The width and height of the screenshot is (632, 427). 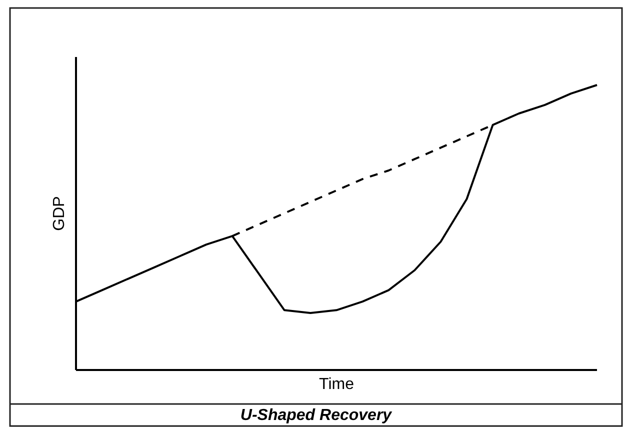 I want to click on x-axis-title: Time, so click(x=336, y=384).